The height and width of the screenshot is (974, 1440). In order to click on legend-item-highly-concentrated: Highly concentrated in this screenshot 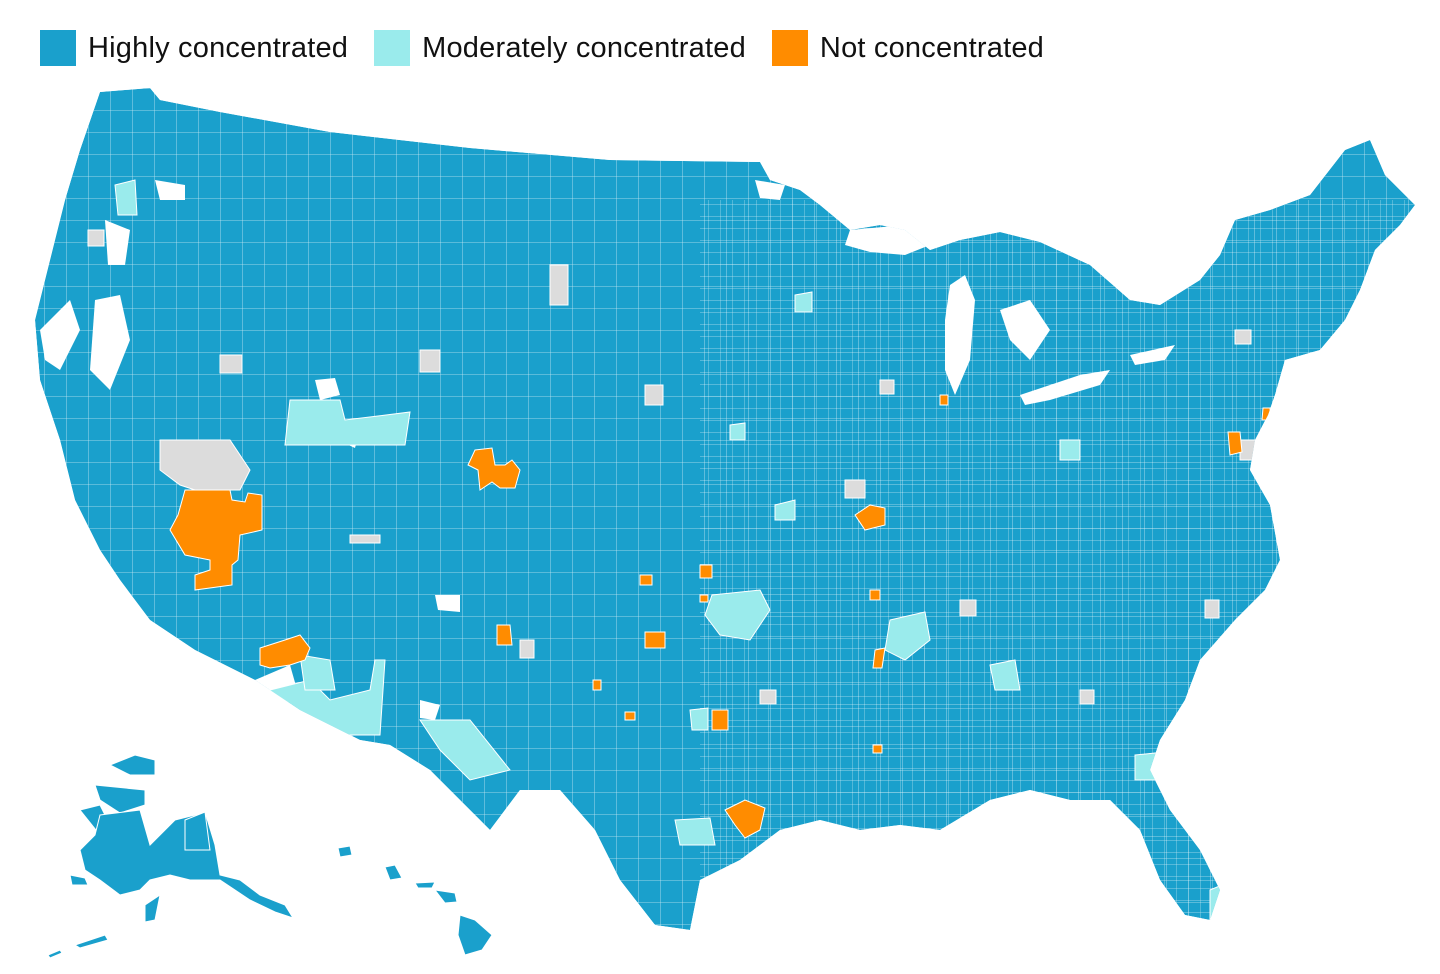, I will do `click(194, 48)`.